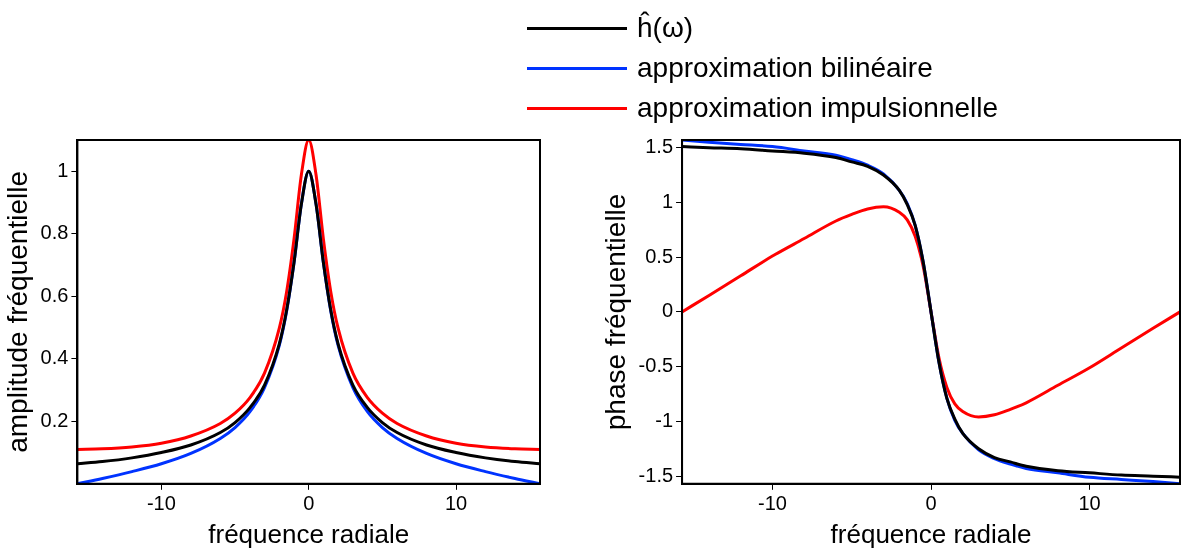  Describe the element at coordinates (54, 419) in the screenshot. I see `y-tick-label: 0.2` at that location.